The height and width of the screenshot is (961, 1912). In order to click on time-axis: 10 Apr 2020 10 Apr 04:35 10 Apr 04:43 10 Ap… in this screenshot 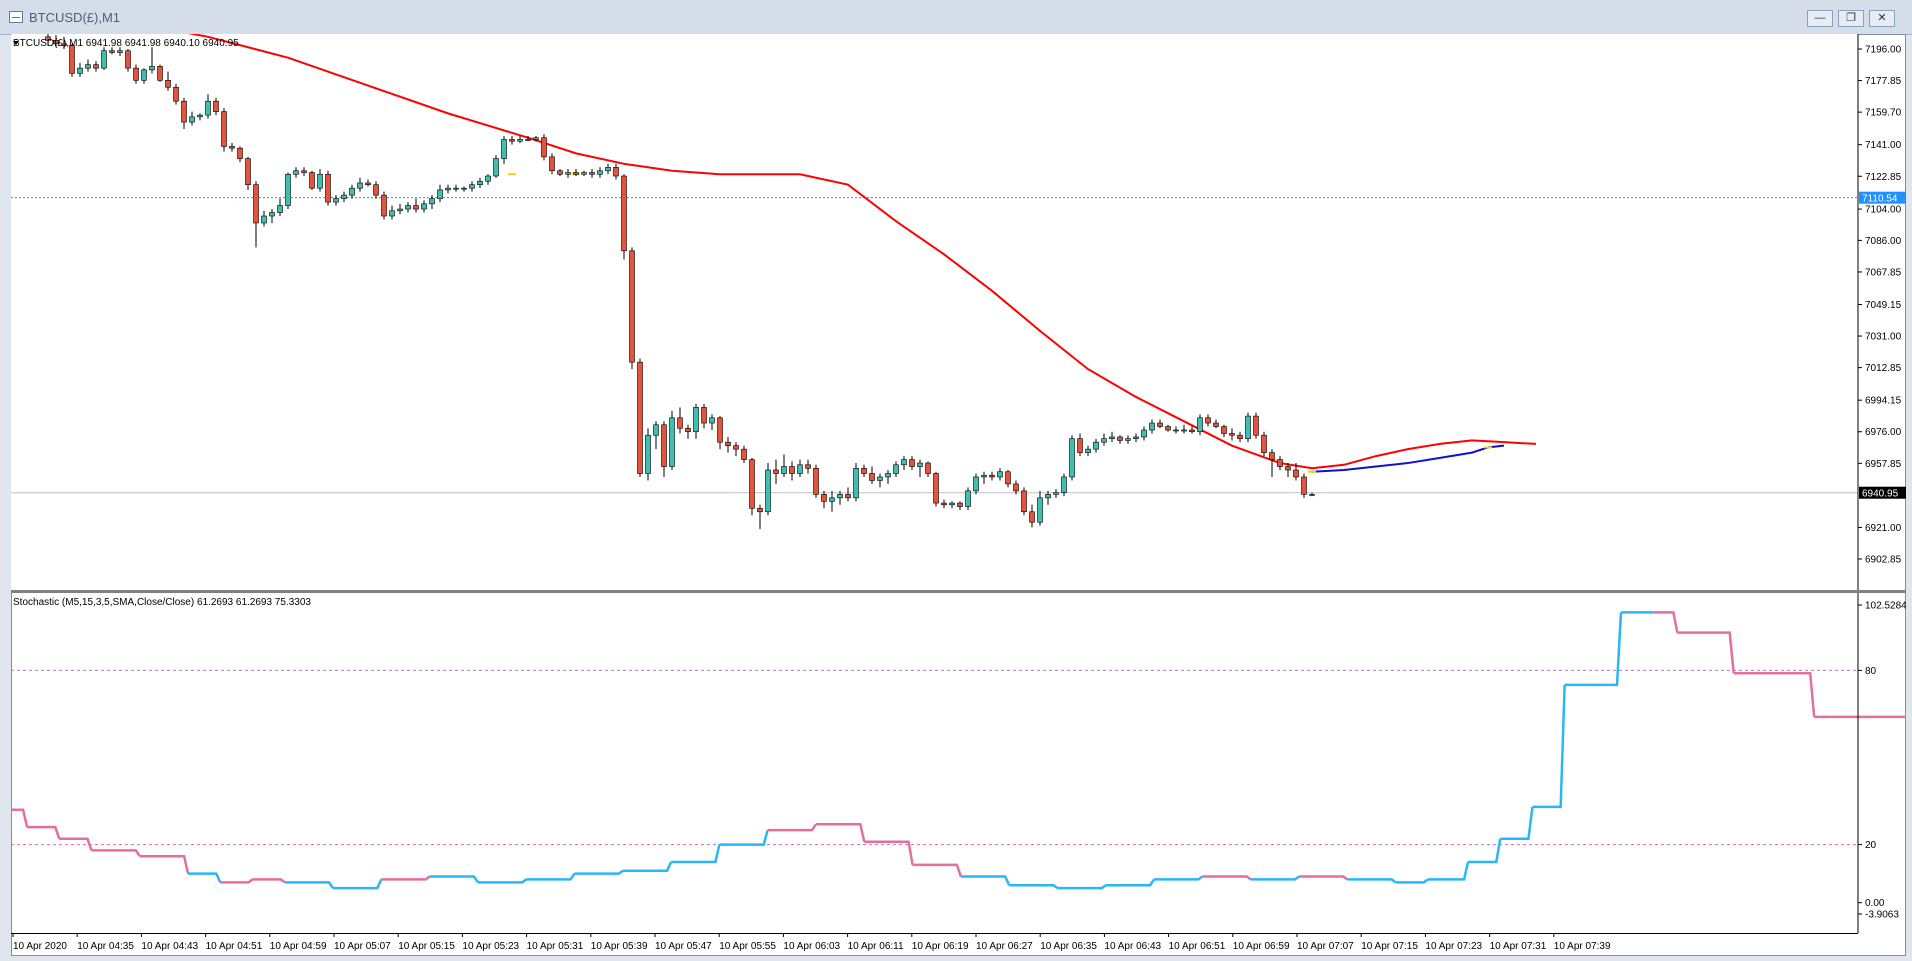, I will do `click(811, 942)`.